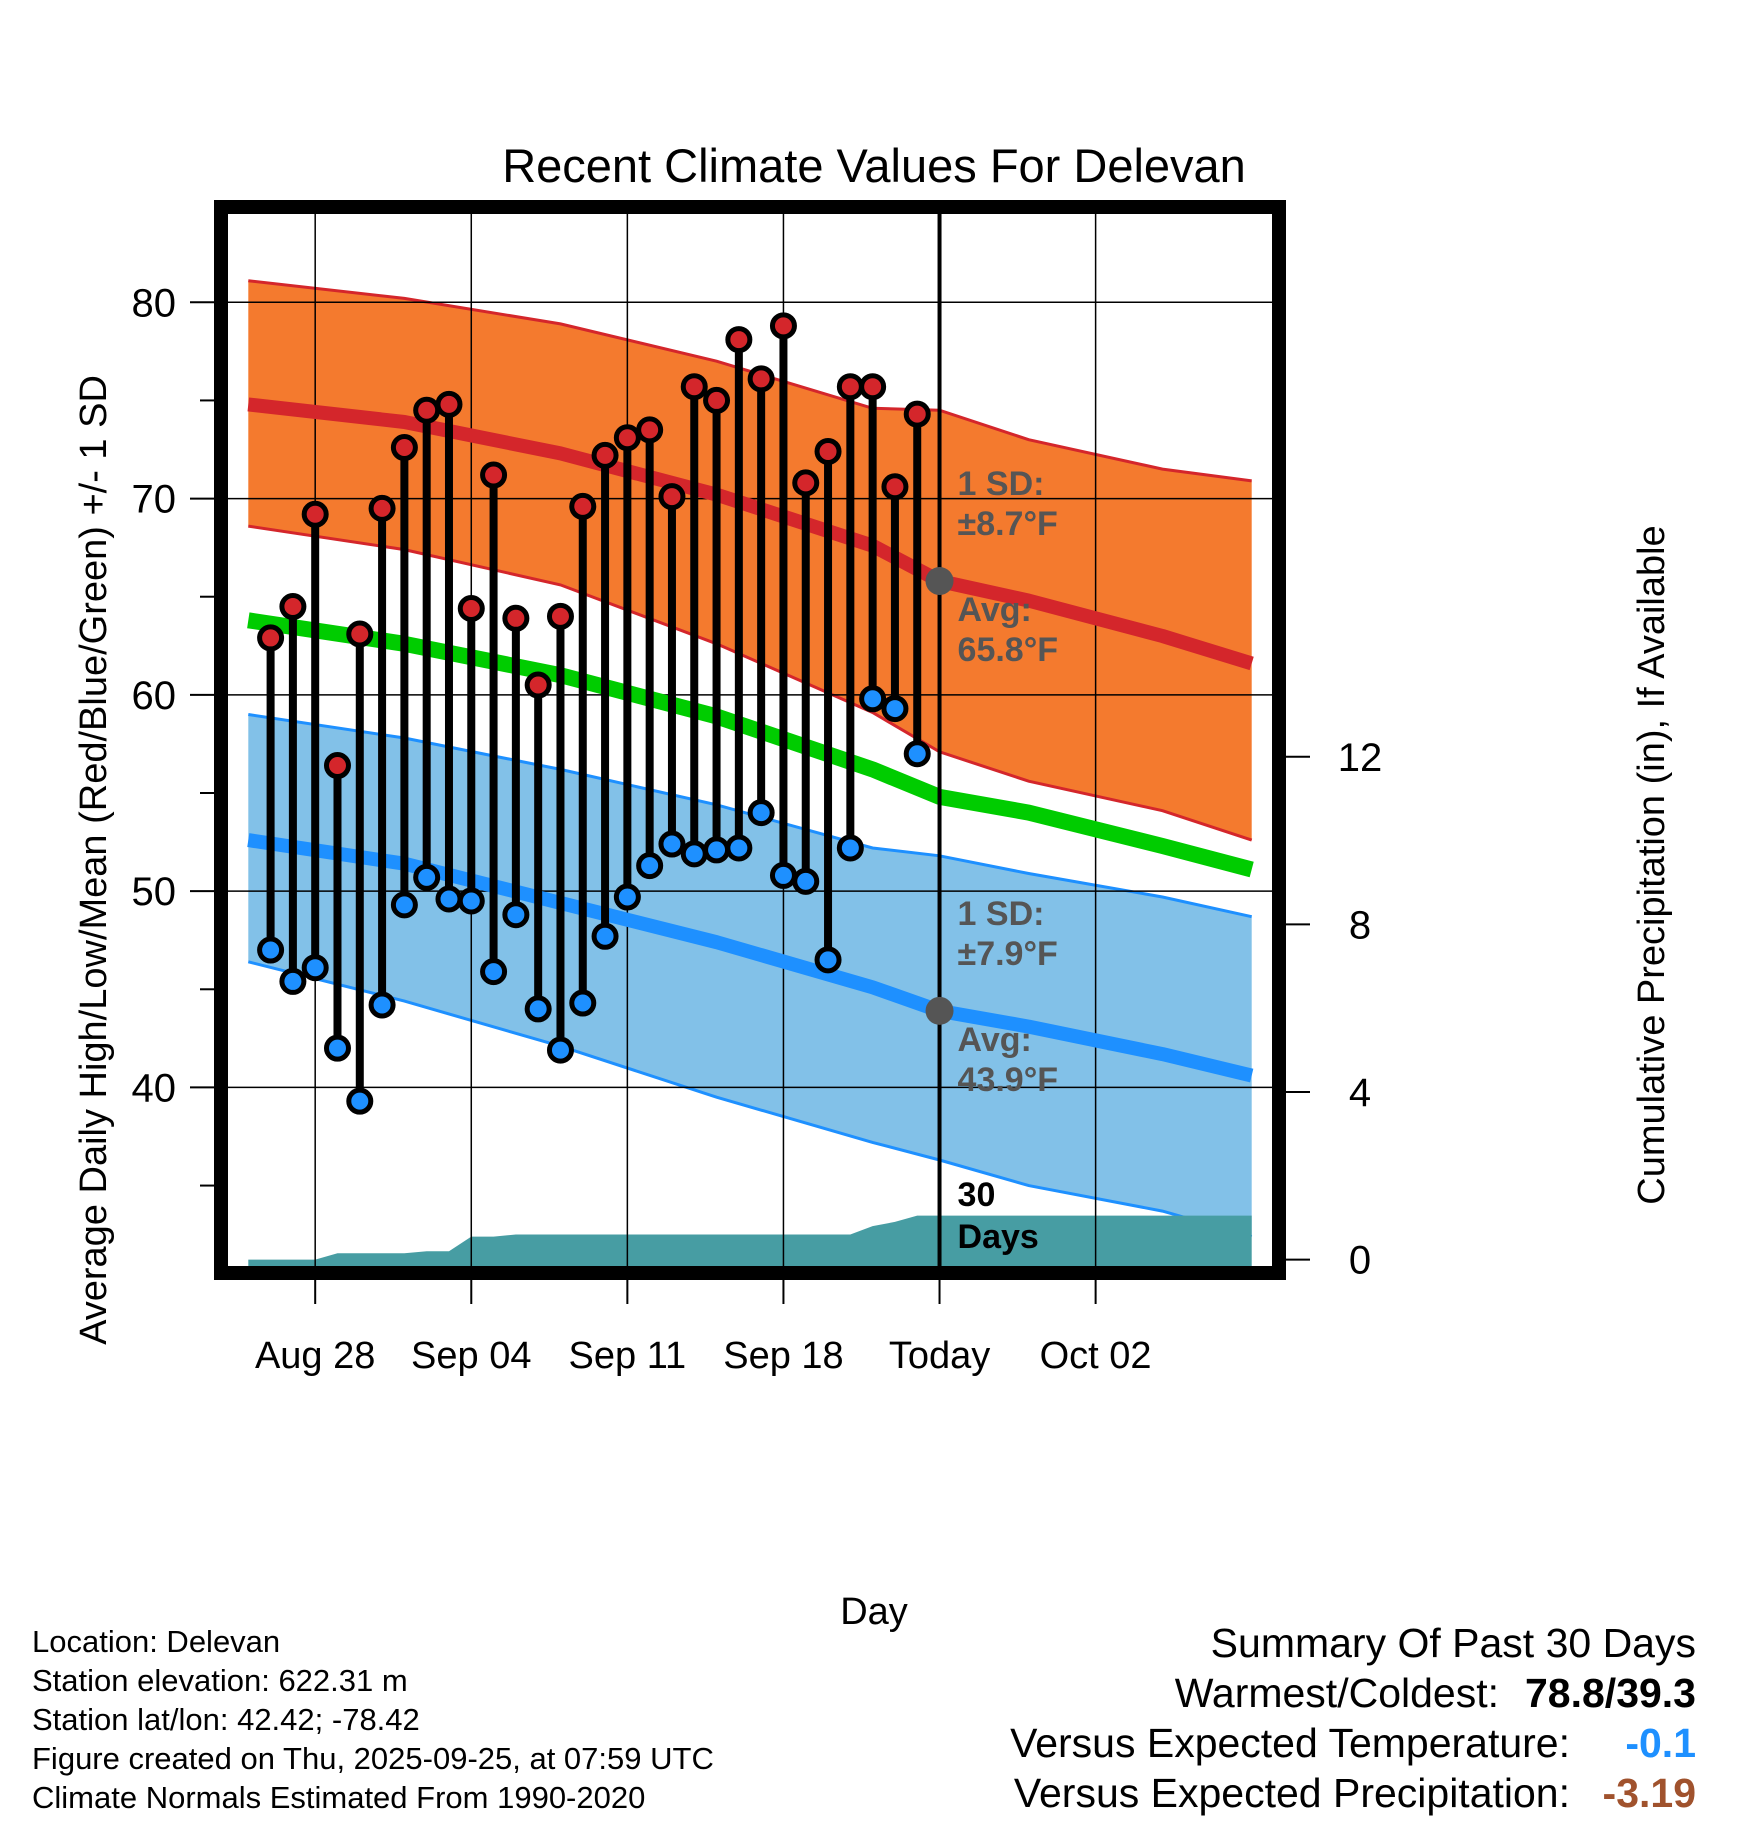 The height and width of the screenshot is (1828, 1748). I want to click on elevation-text: Station elevation: 622.31 m, so click(220, 1680).